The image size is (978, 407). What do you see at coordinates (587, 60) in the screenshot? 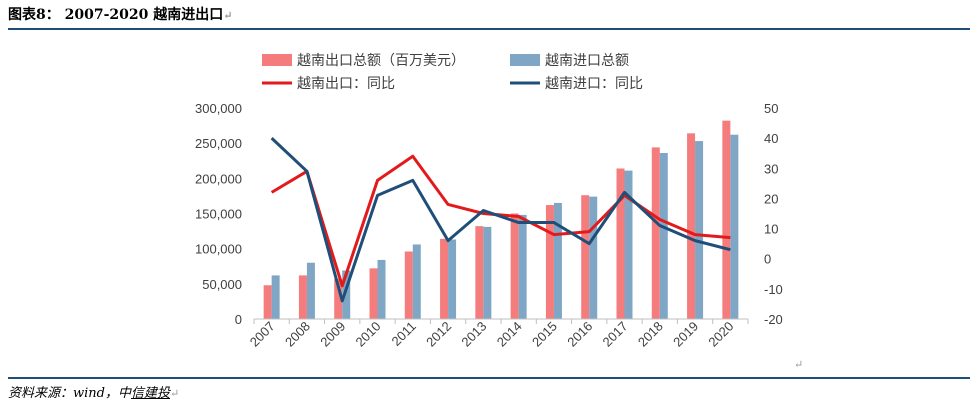
I see `legend-label: 越南进口总额` at bounding box center [587, 60].